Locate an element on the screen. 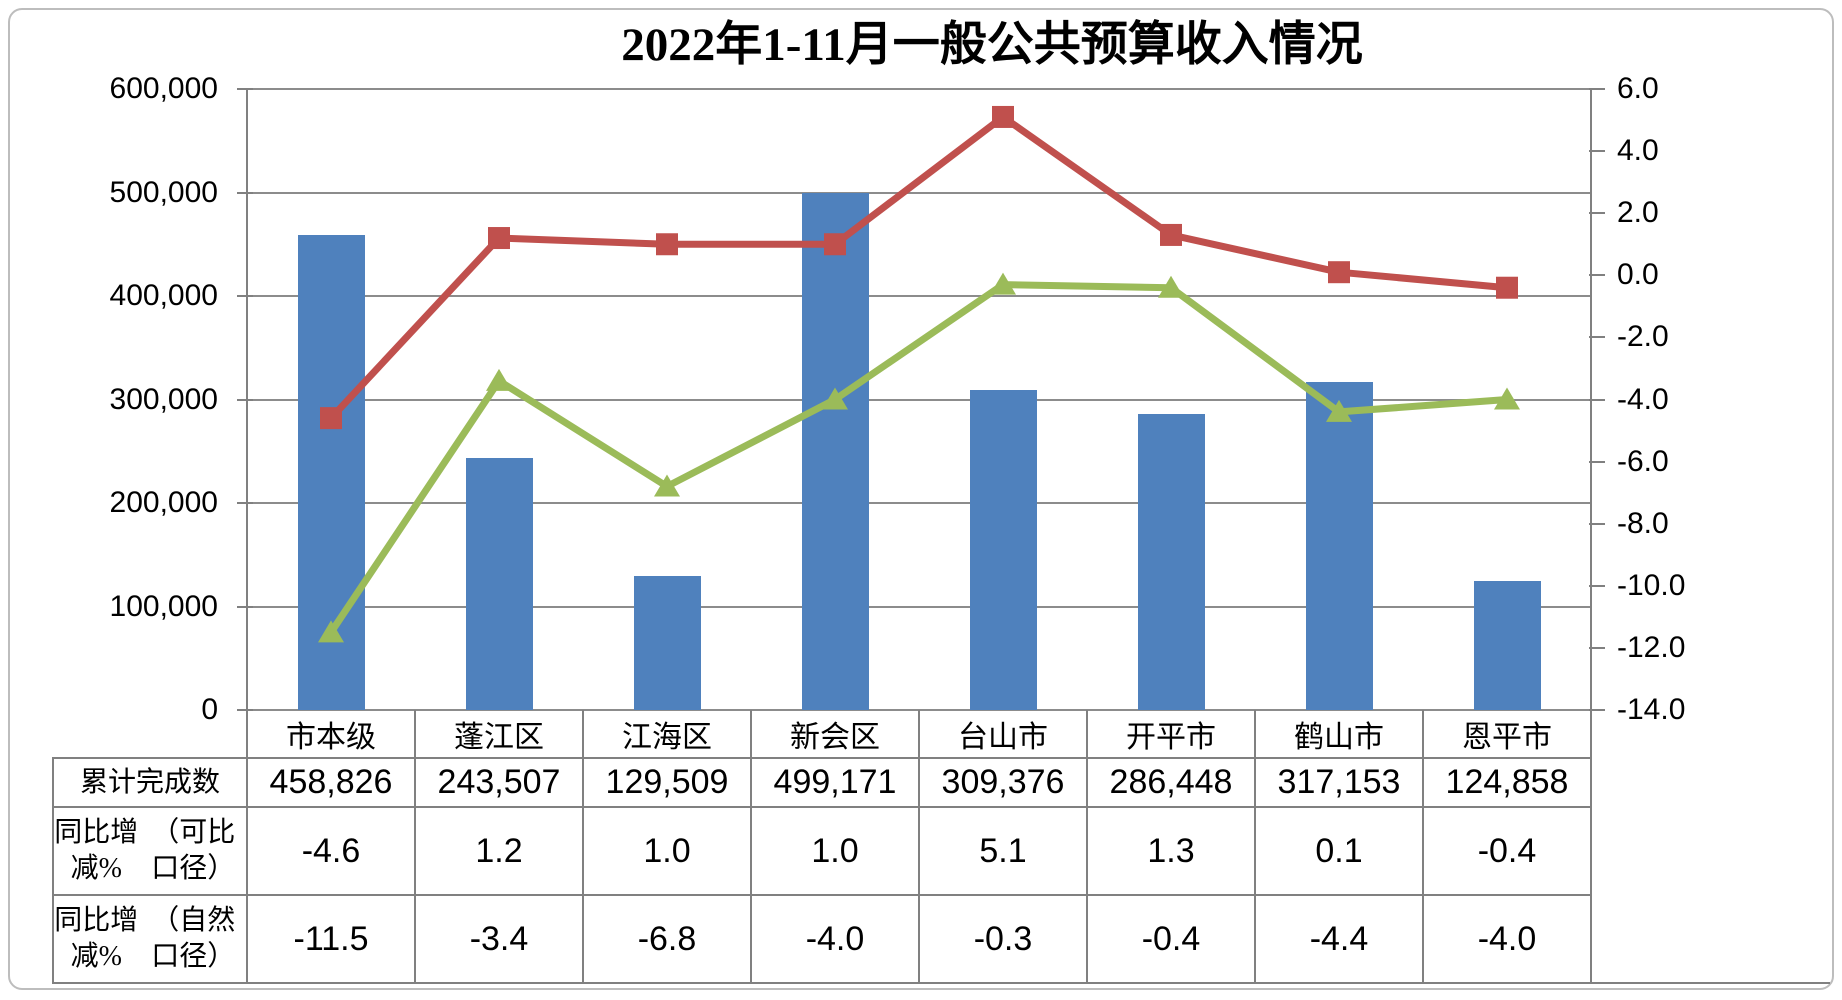  square-marker-新会区 is located at coordinates (835, 244).